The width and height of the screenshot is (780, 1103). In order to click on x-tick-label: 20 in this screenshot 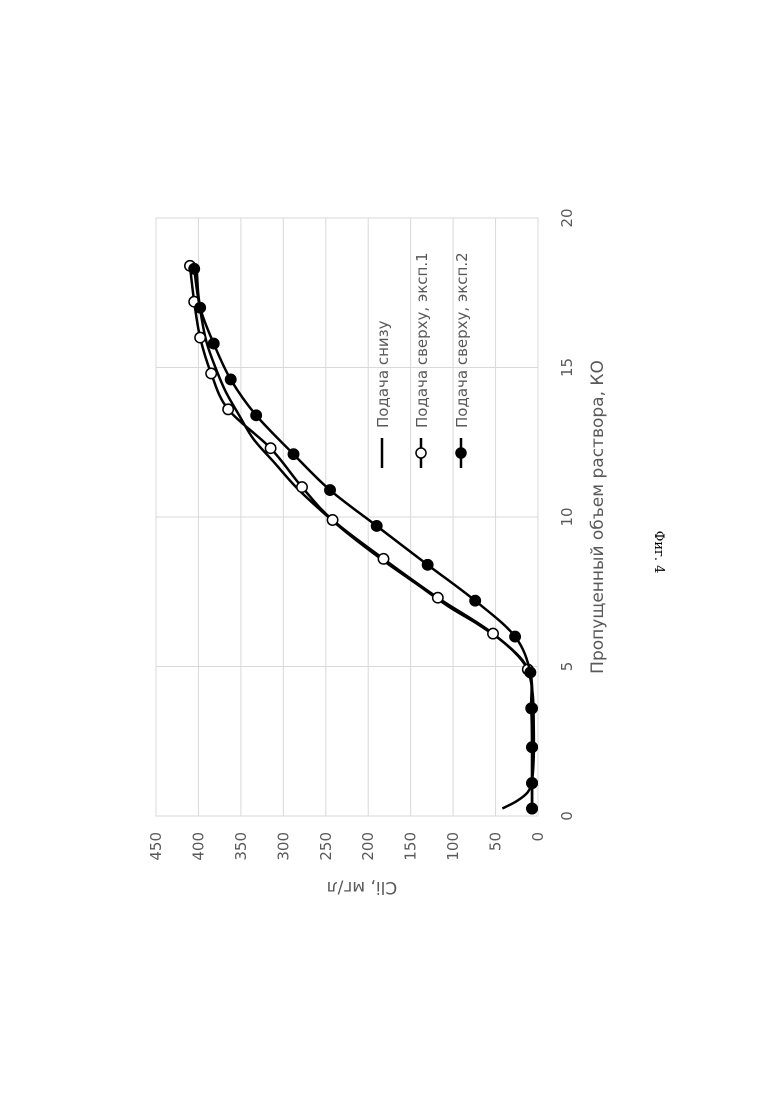, I will do `click(567, 217)`.